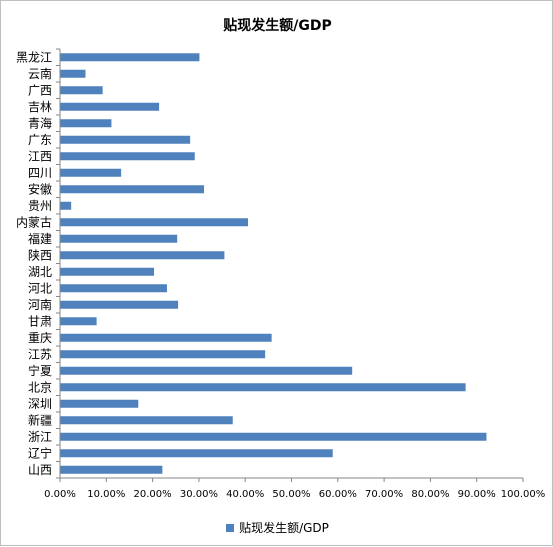  Describe the element at coordinates (40, 188) in the screenshot. I see `category-label: 安徽` at that location.